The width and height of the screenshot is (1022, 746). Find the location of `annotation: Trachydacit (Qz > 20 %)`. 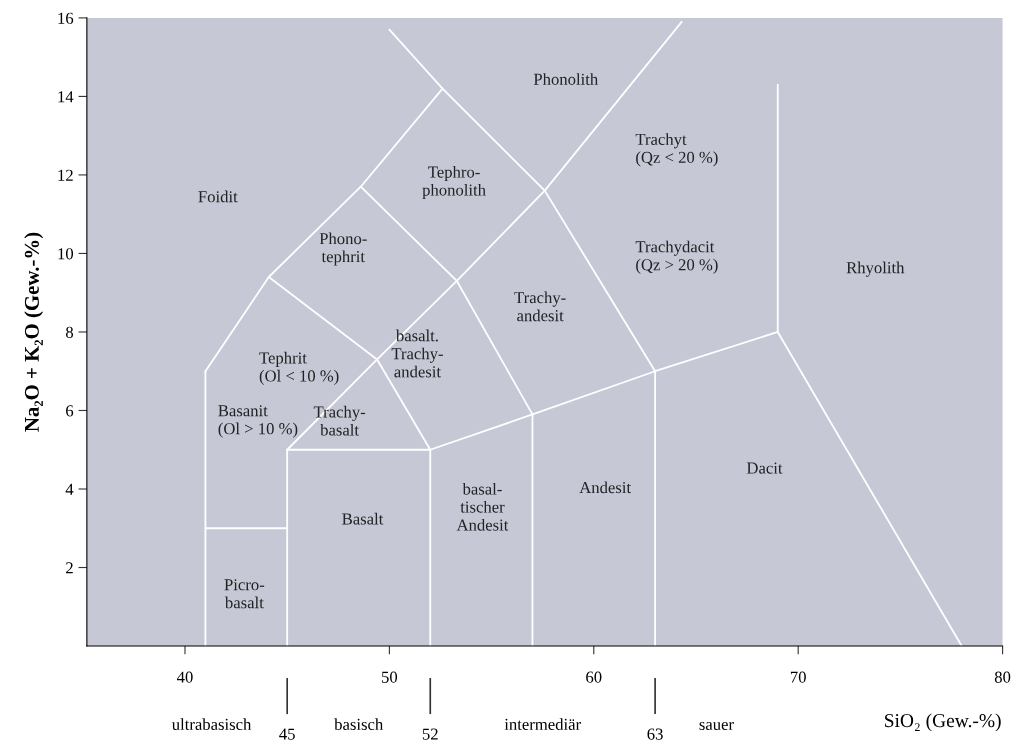

annotation: Trachydacit (Qz > 20 %) is located at coordinates (676, 257).